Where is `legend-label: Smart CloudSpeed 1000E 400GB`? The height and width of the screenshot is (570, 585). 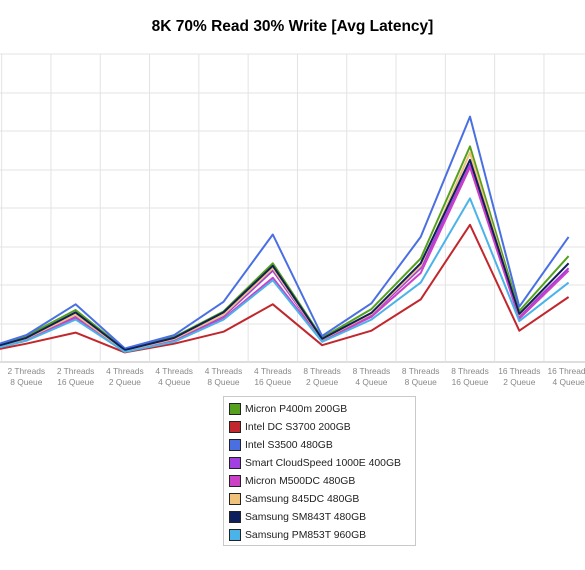
legend-label: Smart CloudSpeed 1000E 400GB is located at coordinates (323, 463).